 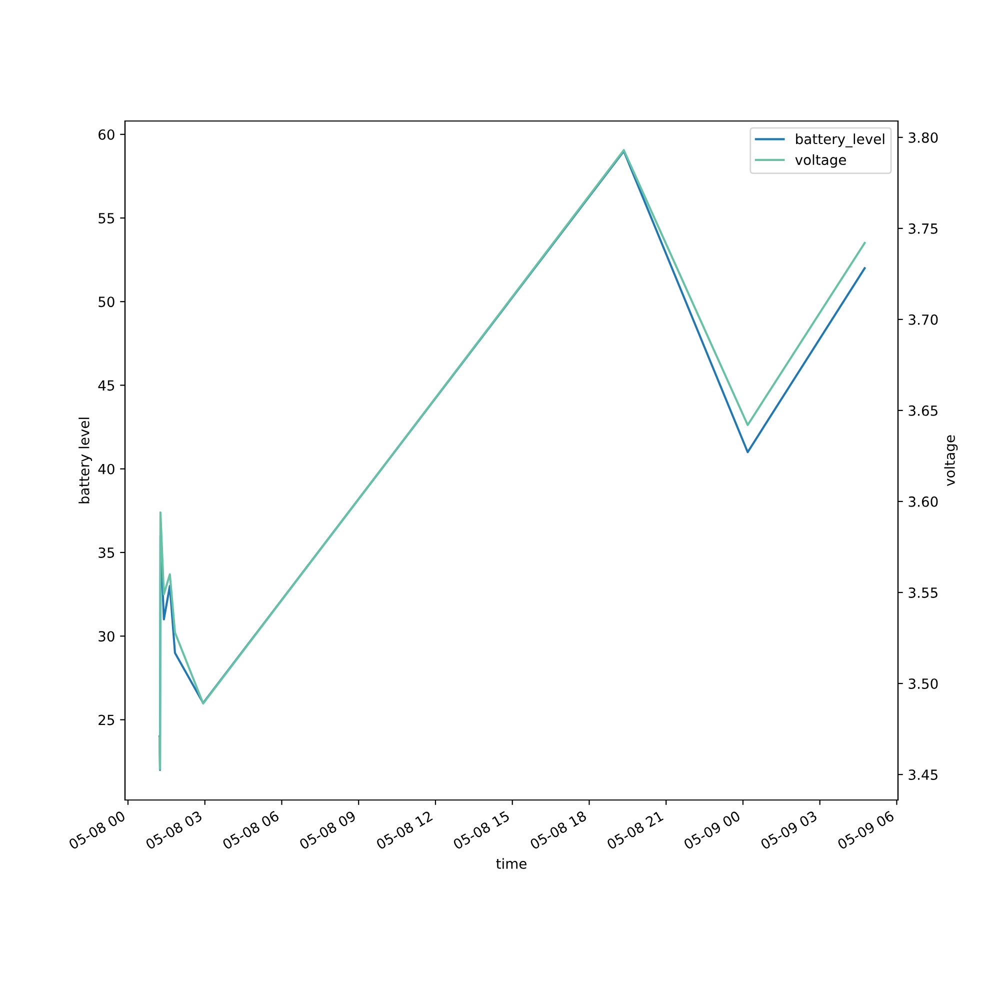 What do you see at coordinates (106, 552) in the screenshot?
I see `y-tick-label: 35` at bounding box center [106, 552].